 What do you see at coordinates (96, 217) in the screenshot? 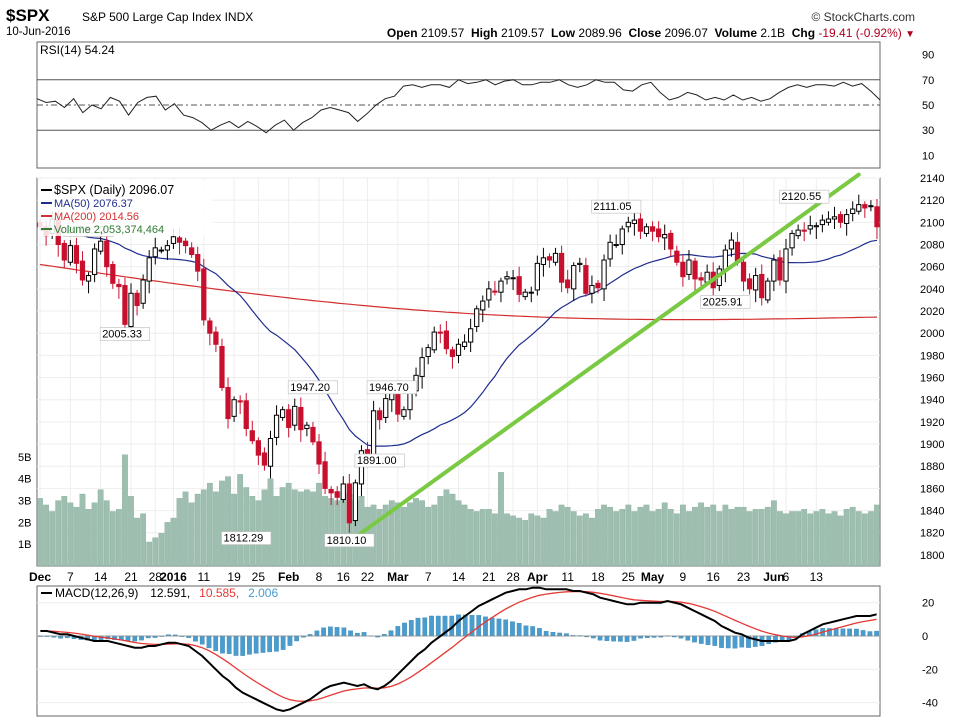
I see `price-legend-item: MA(200) 2014.56` at bounding box center [96, 217].